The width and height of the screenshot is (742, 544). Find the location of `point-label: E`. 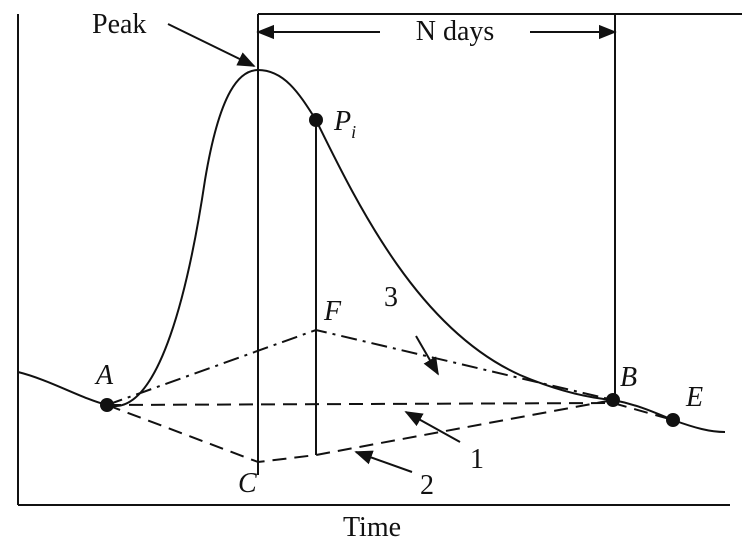

point-label: E is located at coordinates (694, 397).